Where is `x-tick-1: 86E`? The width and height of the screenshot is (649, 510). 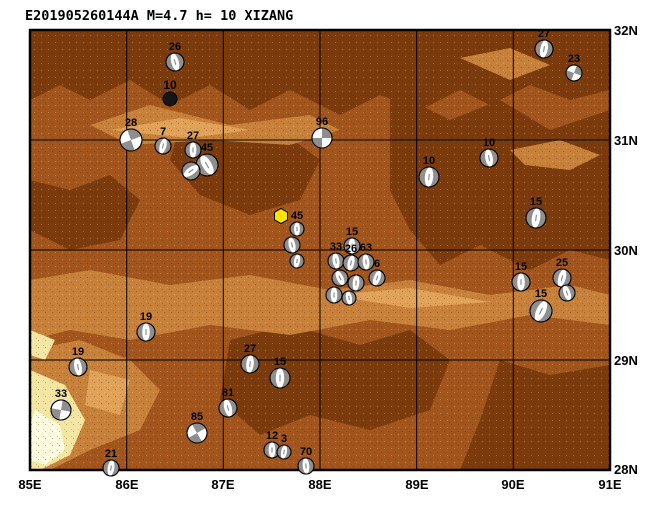 x-tick-1: 86E is located at coordinates (126, 484).